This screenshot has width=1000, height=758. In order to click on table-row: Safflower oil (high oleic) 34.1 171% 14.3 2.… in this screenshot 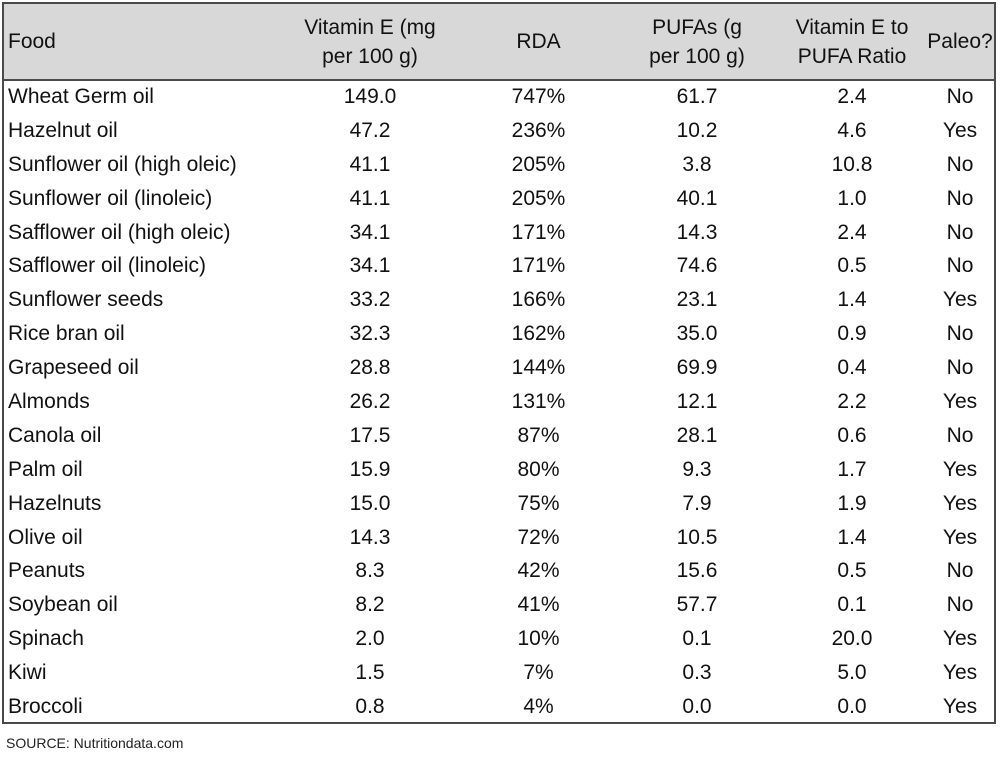, I will do `click(499, 233)`.